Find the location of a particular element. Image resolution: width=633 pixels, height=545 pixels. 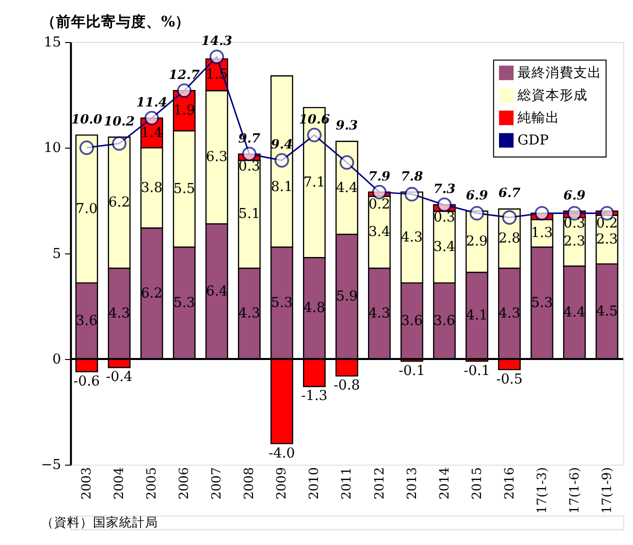

data-label: 7.9 is located at coordinates (379, 176).